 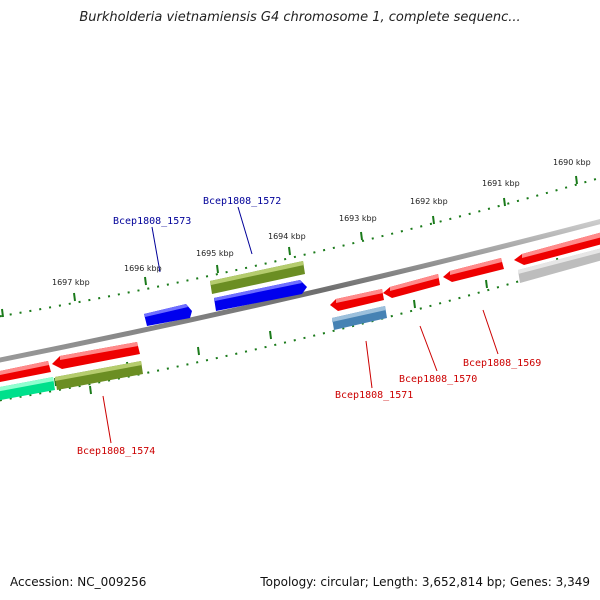 I want to click on gene-label-1573: Bcep1808_1573, so click(x=152, y=221).